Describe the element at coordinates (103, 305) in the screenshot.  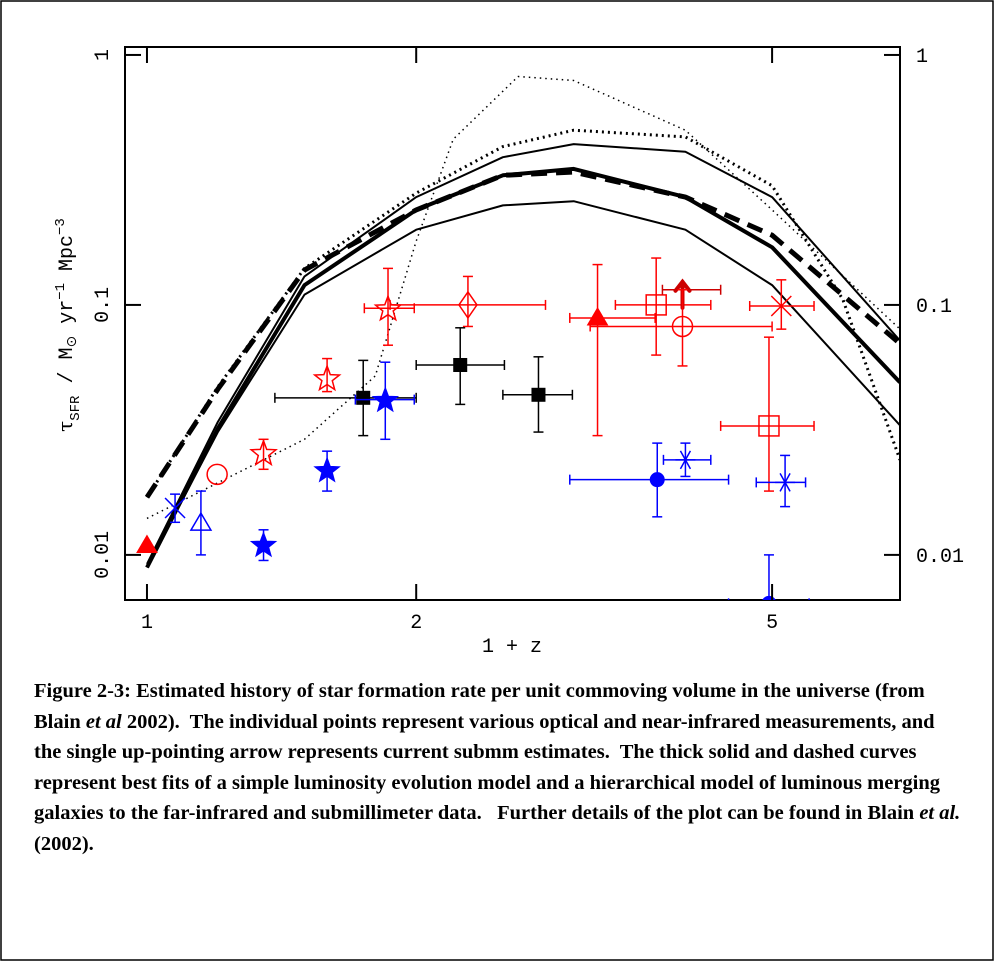
I see `y-tick-label: 0.1` at that location.